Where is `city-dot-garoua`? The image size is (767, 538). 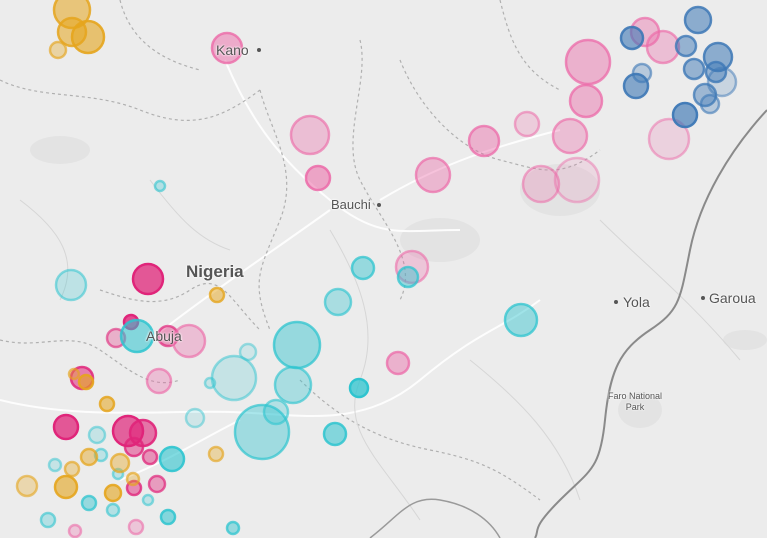 city-dot-garoua is located at coordinates (703, 298).